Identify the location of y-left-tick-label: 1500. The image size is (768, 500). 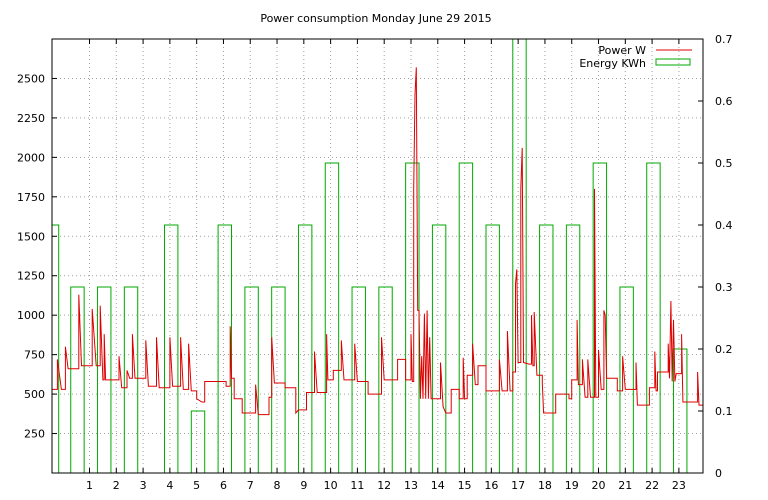
(31, 236).